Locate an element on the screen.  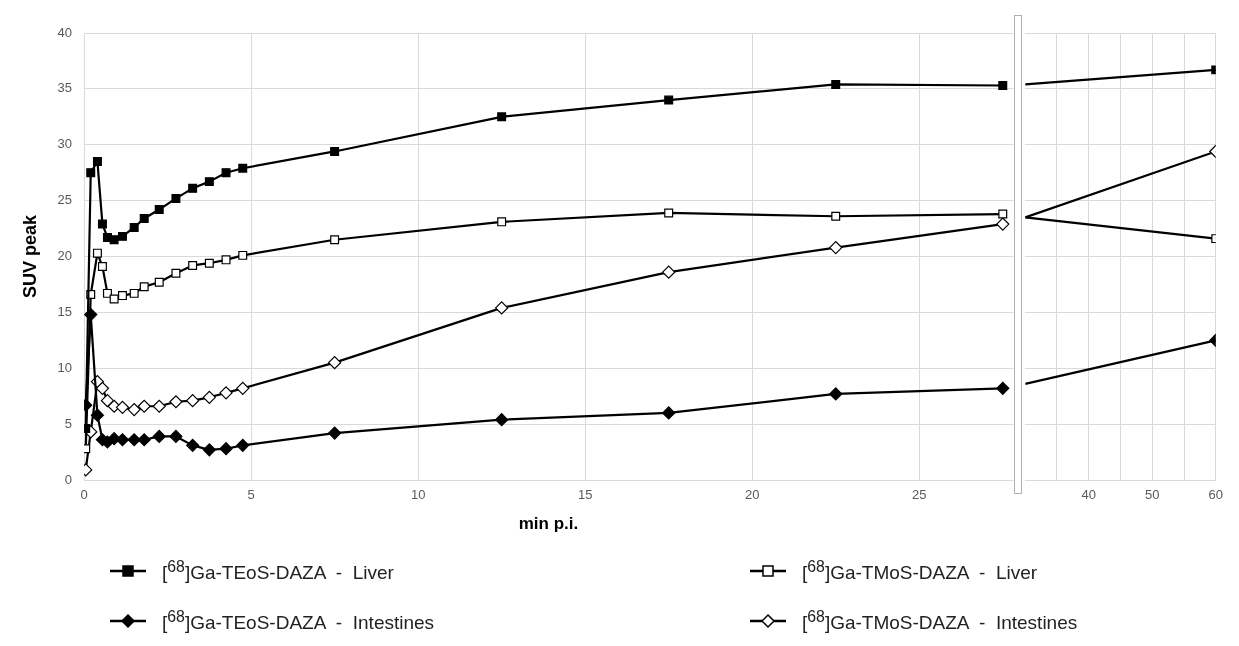
y-tick-label: 25 is located at coordinates (65, 200).